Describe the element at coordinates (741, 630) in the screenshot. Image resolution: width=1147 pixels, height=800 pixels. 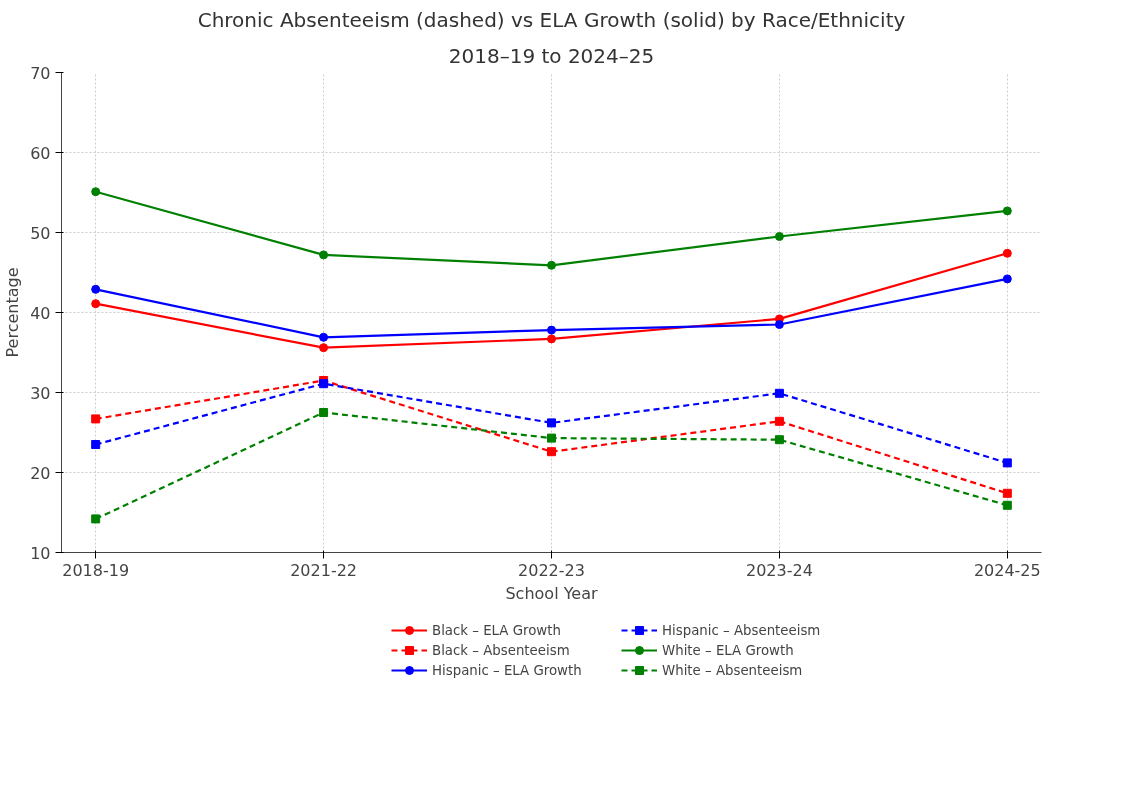
I see `legend-label: Hispanic – Absenteeism` at that location.